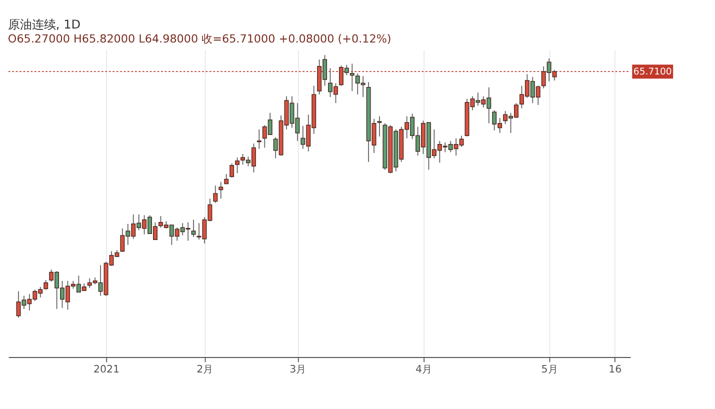 The width and height of the screenshot is (715, 409). I want to click on text: 65.7100, so click(652, 72).